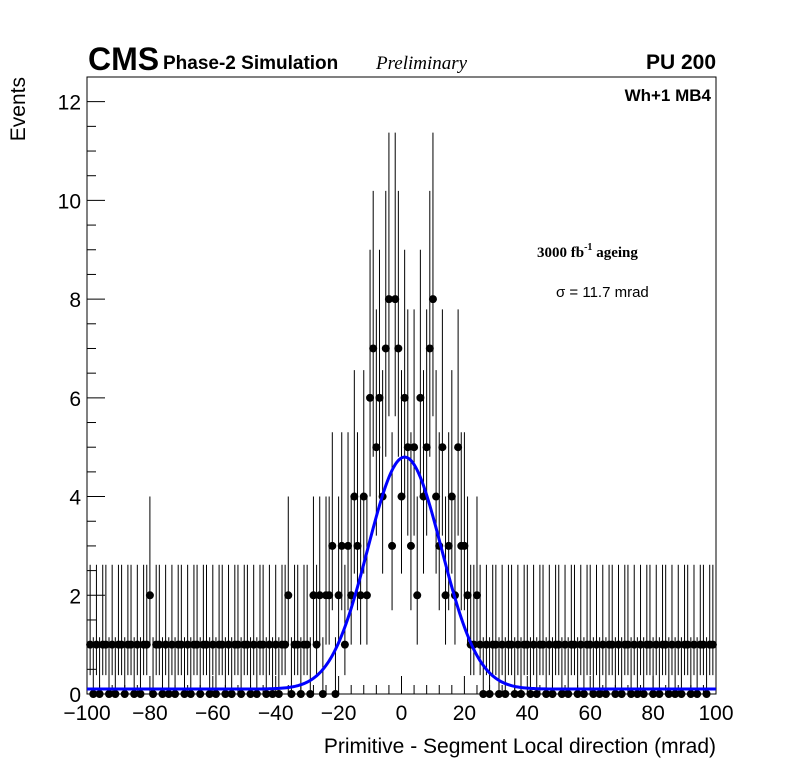 The height and width of the screenshot is (772, 796). I want to click on ageing-tail: ageing, so click(615, 253).